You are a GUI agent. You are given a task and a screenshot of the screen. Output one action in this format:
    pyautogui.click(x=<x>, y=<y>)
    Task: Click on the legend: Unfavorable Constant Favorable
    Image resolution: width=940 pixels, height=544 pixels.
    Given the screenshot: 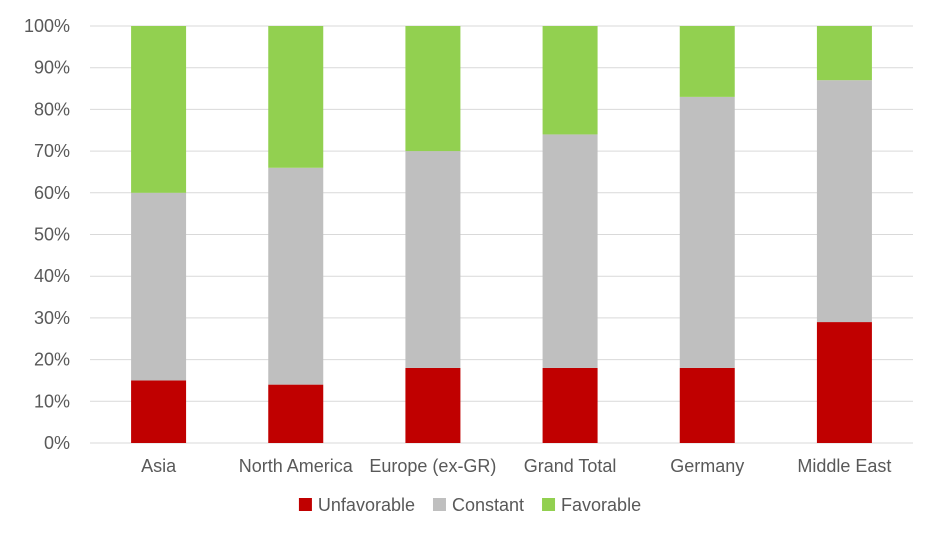 What is the action you would take?
    pyautogui.click(x=469, y=505)
    